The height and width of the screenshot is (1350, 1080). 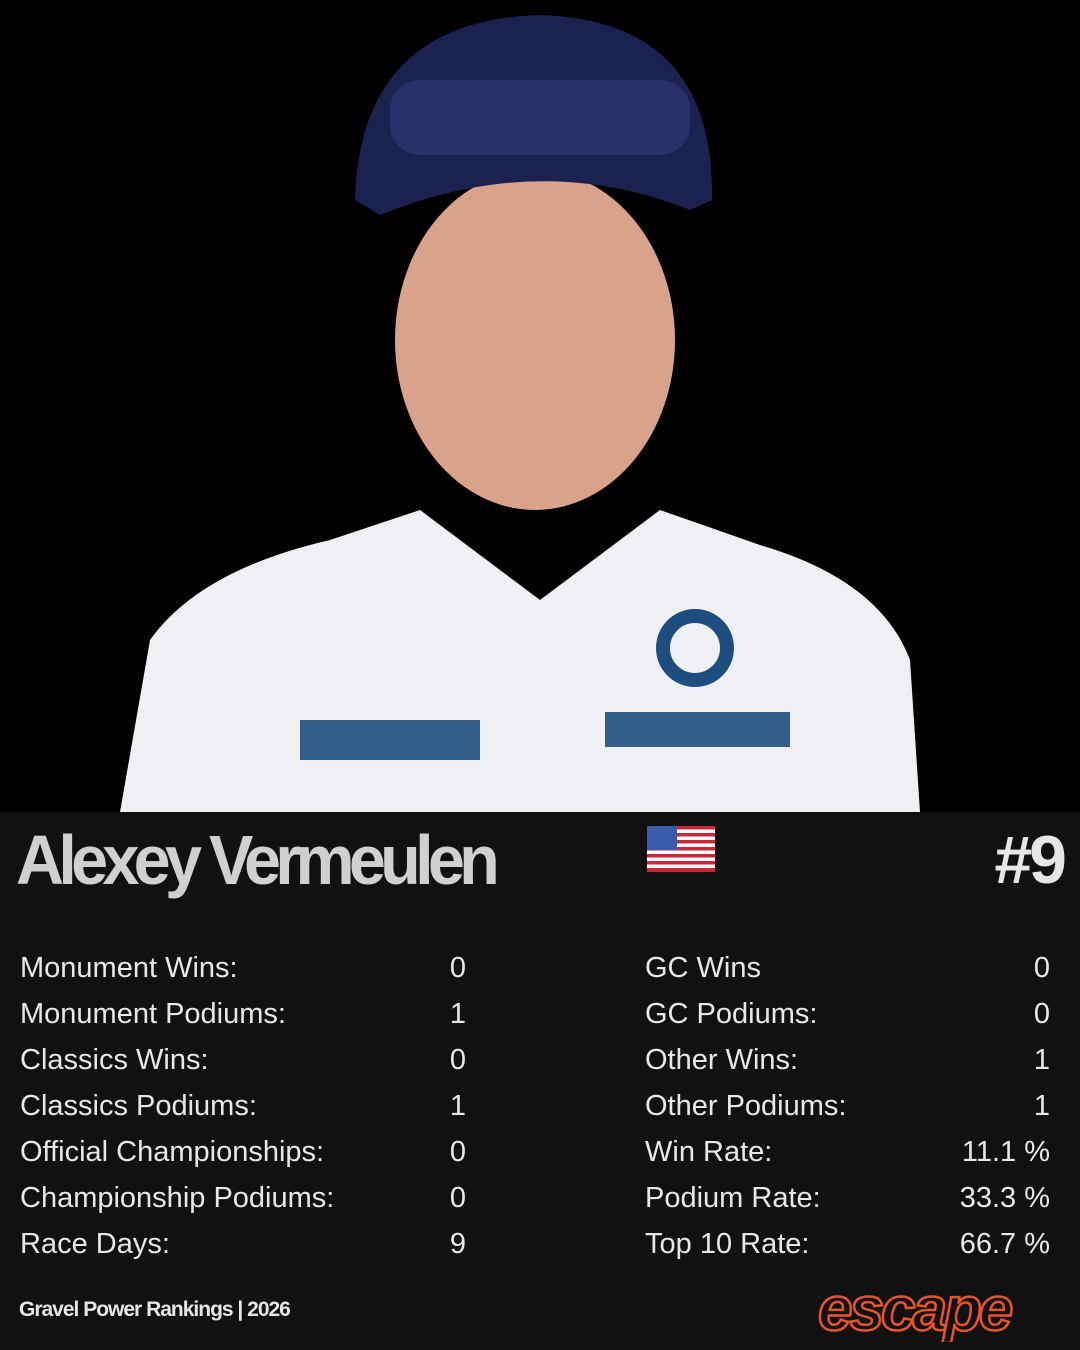 I want to click on stat-row: Other Wins: 1, so click(x=847, y=1063).